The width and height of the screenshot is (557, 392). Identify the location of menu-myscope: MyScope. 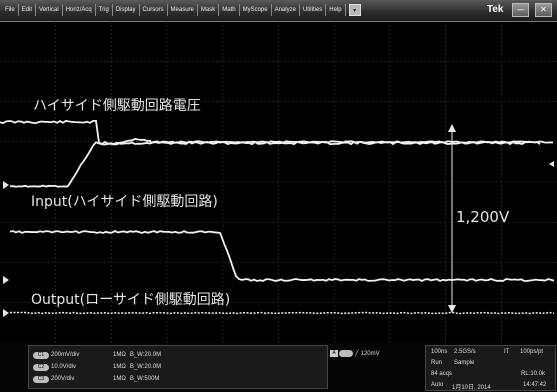
(256, 10).